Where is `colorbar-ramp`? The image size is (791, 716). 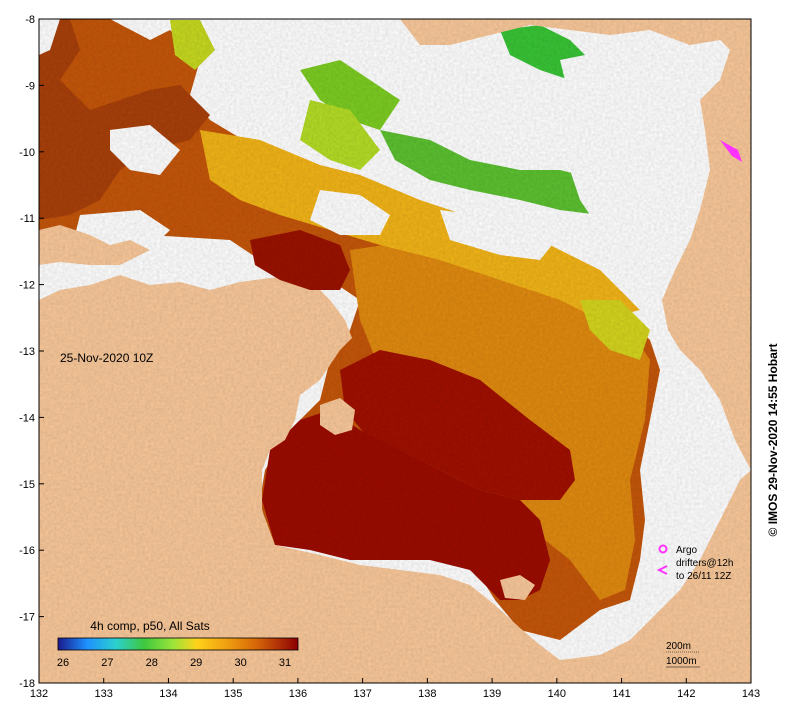 colorbar-ramp is located at coordinates (178, 644).